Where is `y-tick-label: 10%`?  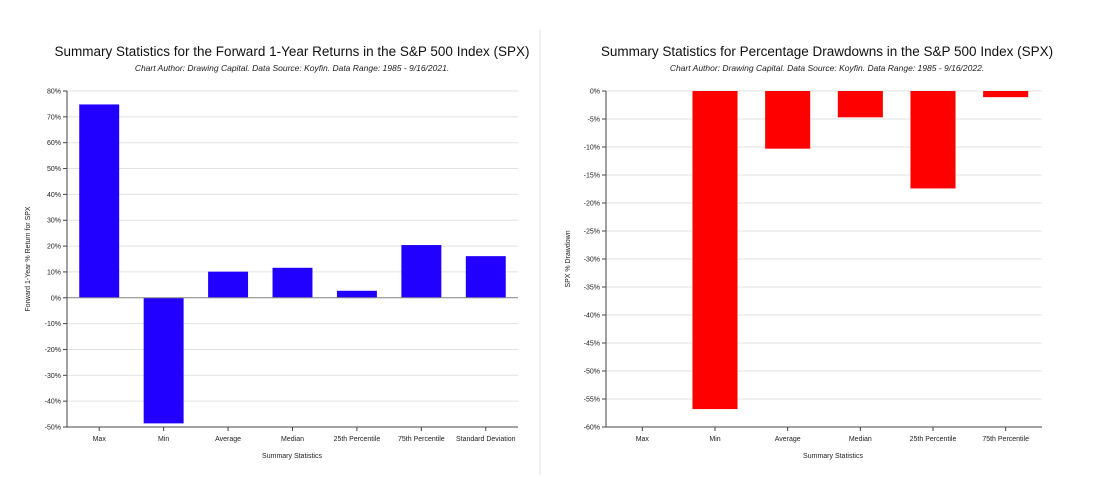
y-tick-label: 10% is located at coordinates (54, 272).